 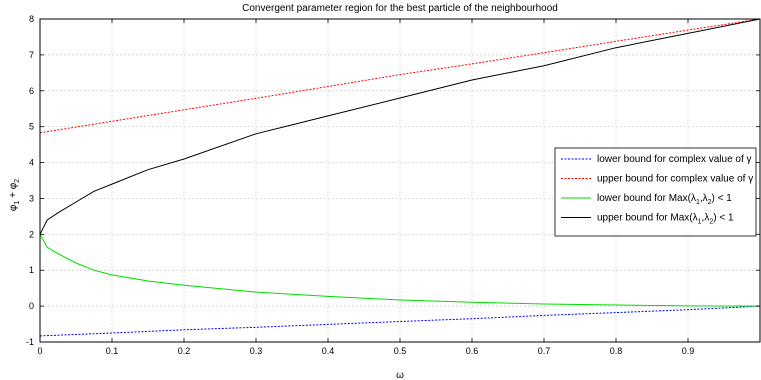 I want to click on x-tick-label: 0.7, so click(x=544, y=351).